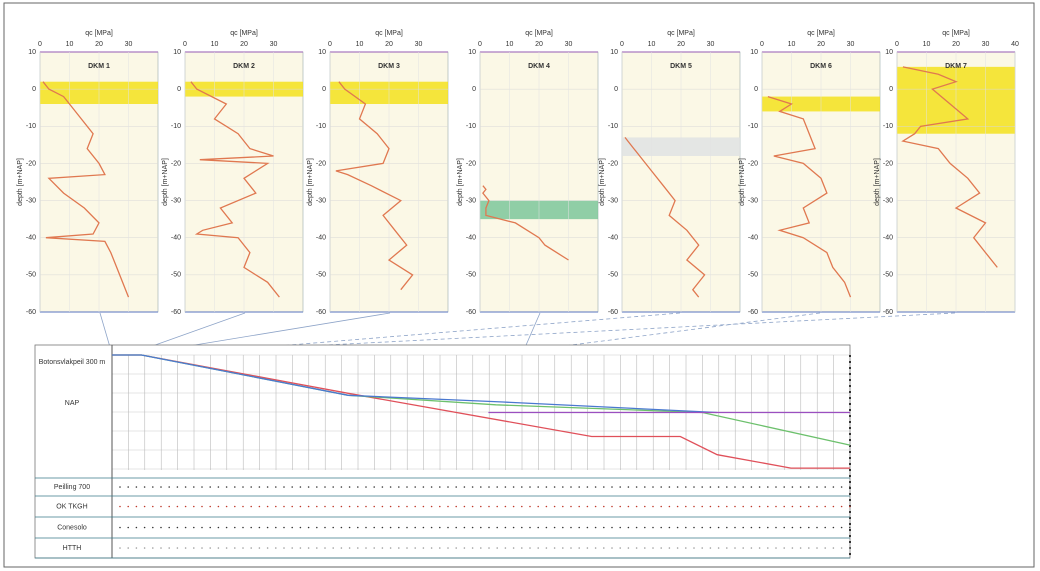 This screenshot has height=571, width=1040. What do you see at coordinates (389, 66) in the screenshot?
I see `panel-title: DKM 3` at bounding box center [389, 66].